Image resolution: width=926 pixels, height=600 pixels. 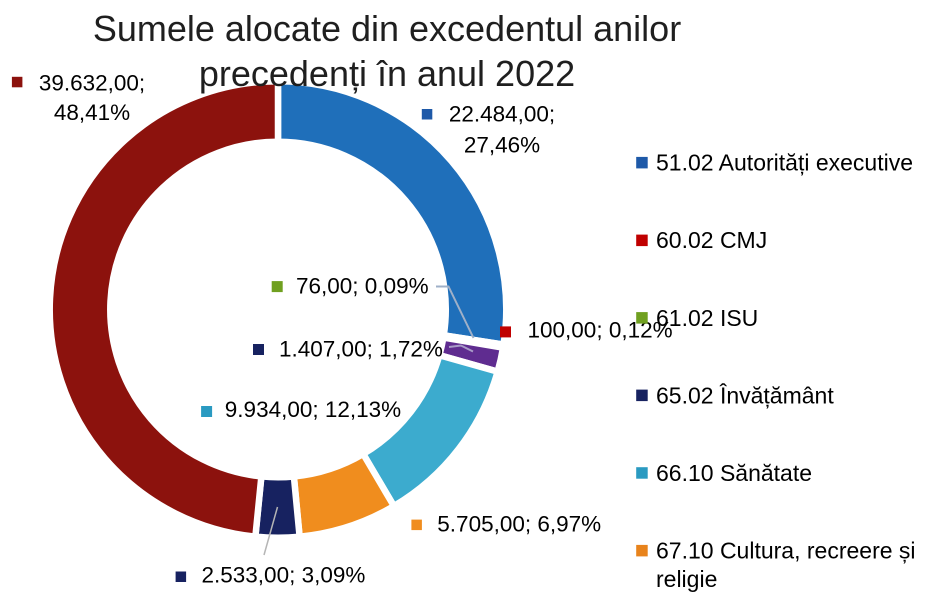 What do you see at coordinates (745, 395) in the screenshot?
I see `svg-text: 65.02 Învățământ` at bounding box center [745, 395].